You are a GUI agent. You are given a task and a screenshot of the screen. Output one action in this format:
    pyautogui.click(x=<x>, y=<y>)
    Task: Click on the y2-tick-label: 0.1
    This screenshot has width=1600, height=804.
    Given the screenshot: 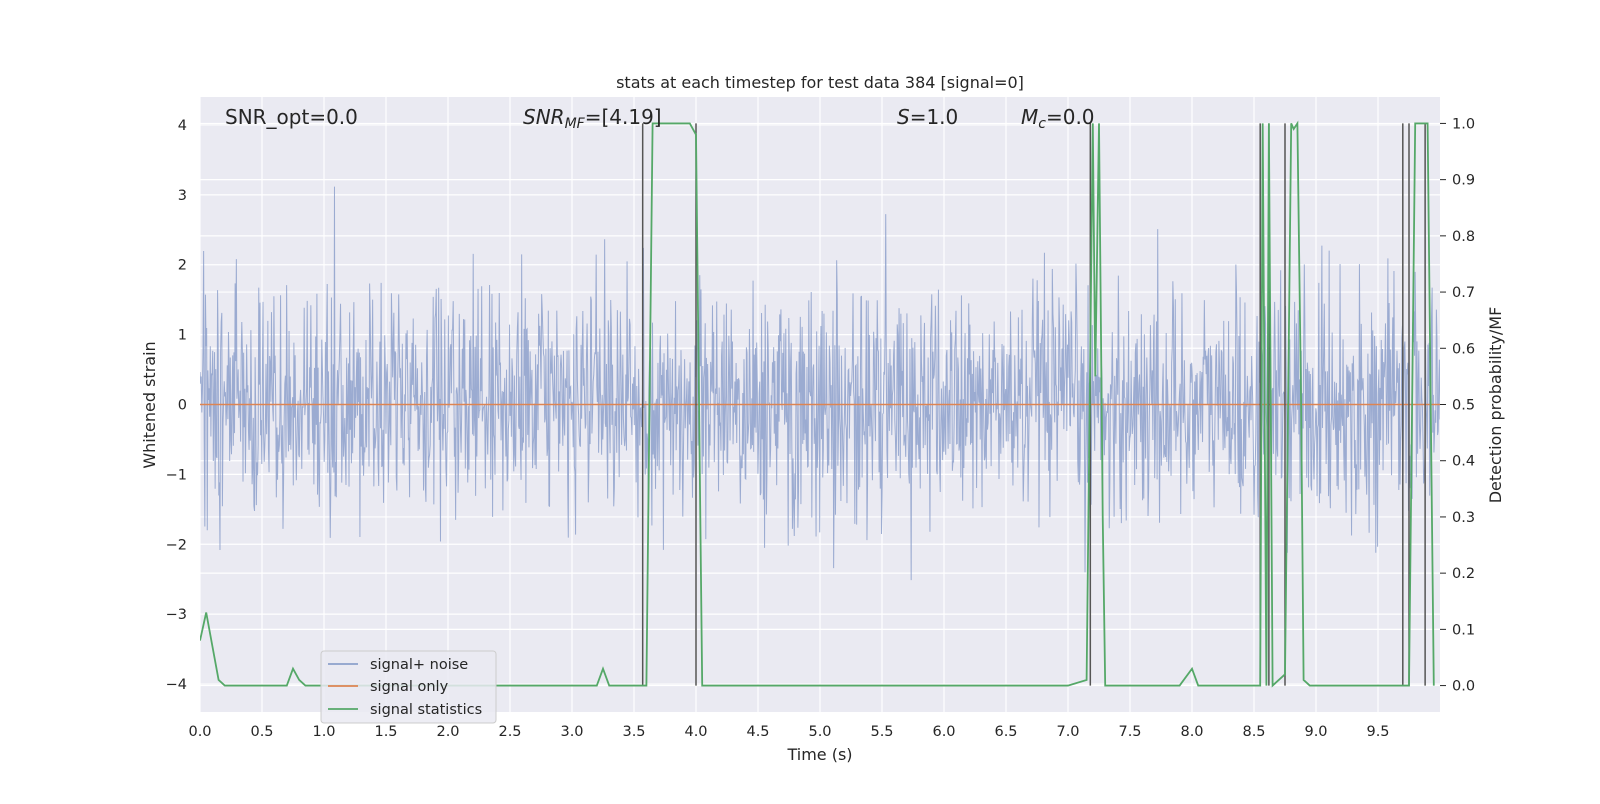 What is the action you would take?
    pyautogui.click(x=1463, y=630)
    